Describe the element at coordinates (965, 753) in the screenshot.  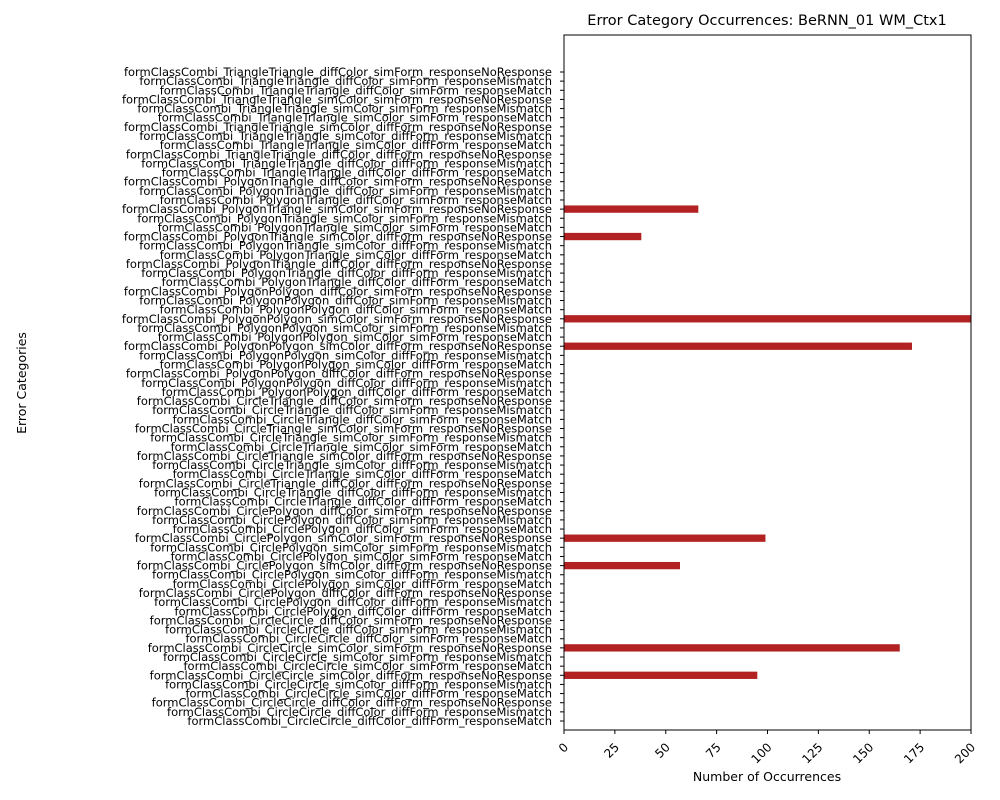
I see `x-tick-label: 200` at that location.